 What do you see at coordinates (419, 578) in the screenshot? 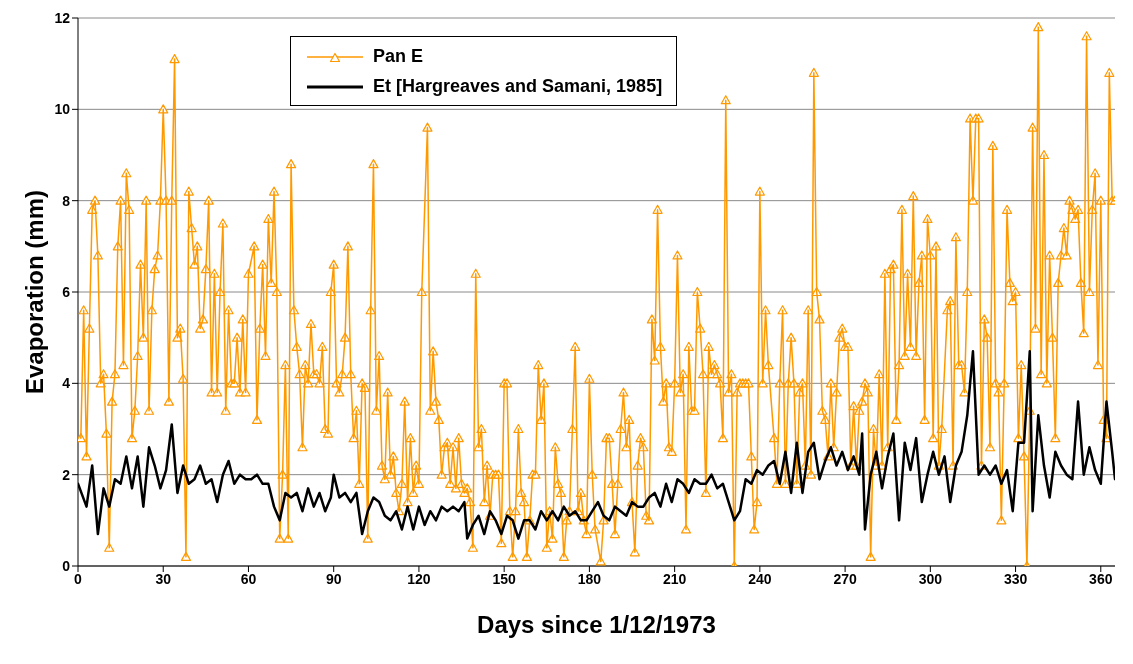
I see `x-tick-label: 120` at bounding box center [419, 578].